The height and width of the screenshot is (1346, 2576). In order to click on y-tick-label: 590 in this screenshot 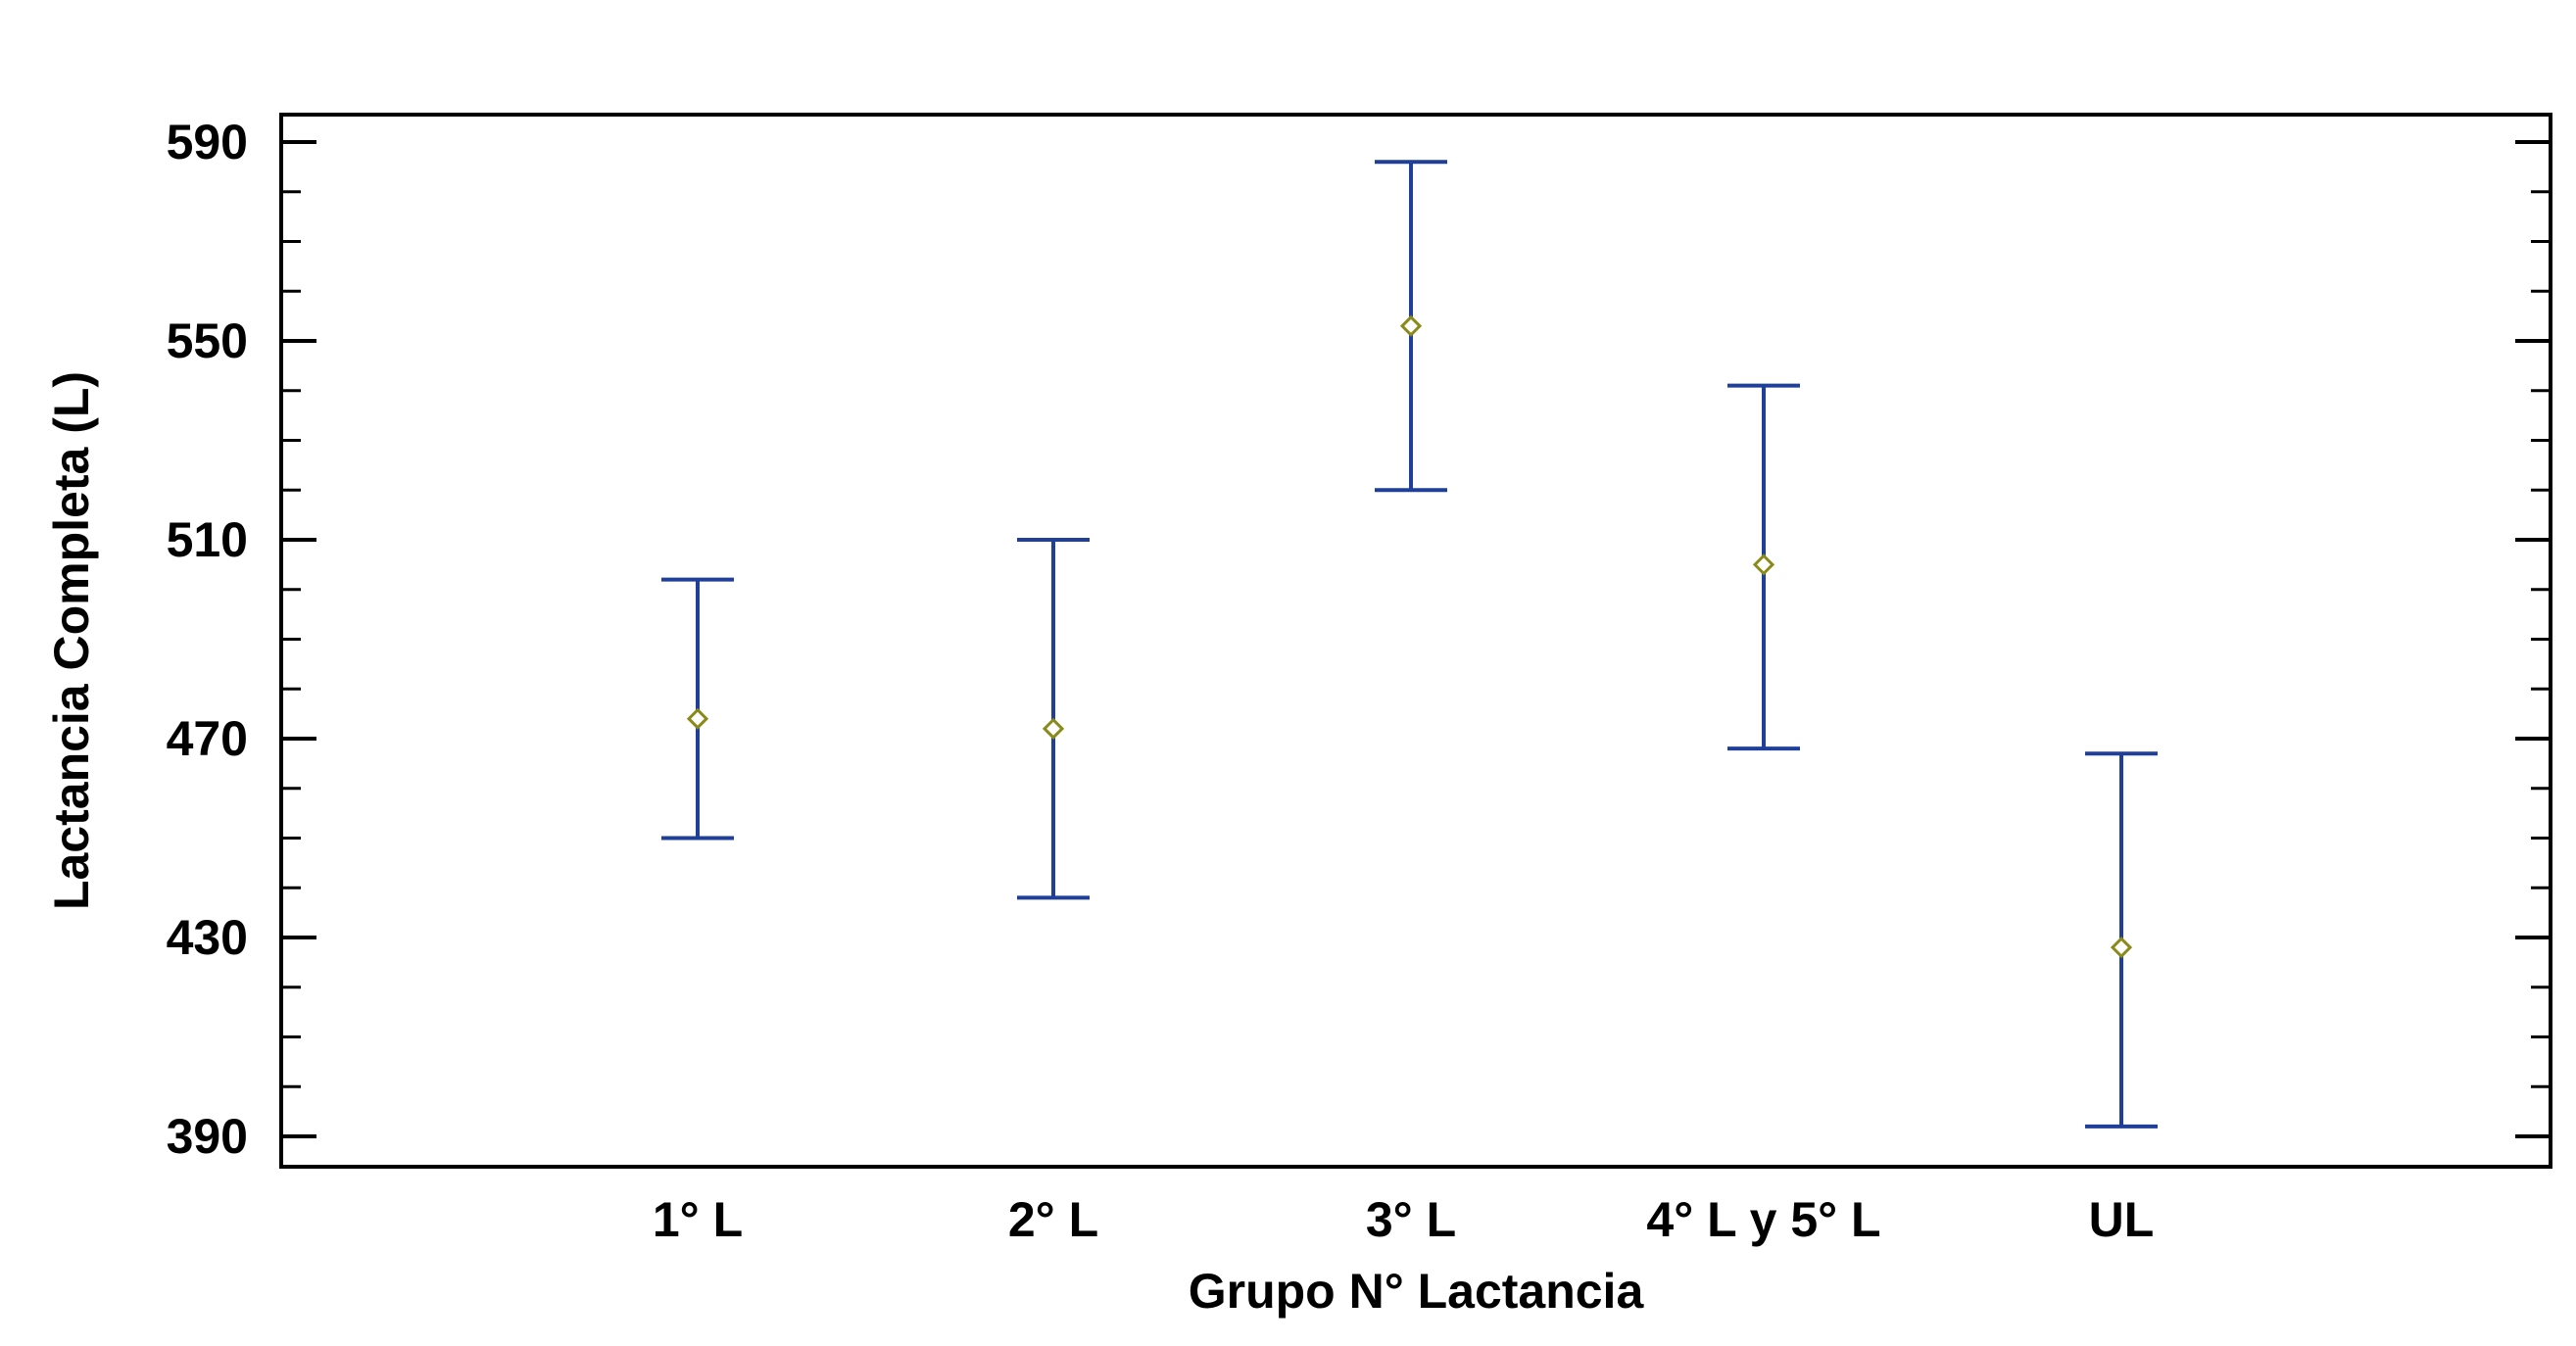, I will do `click(207, 142)`.